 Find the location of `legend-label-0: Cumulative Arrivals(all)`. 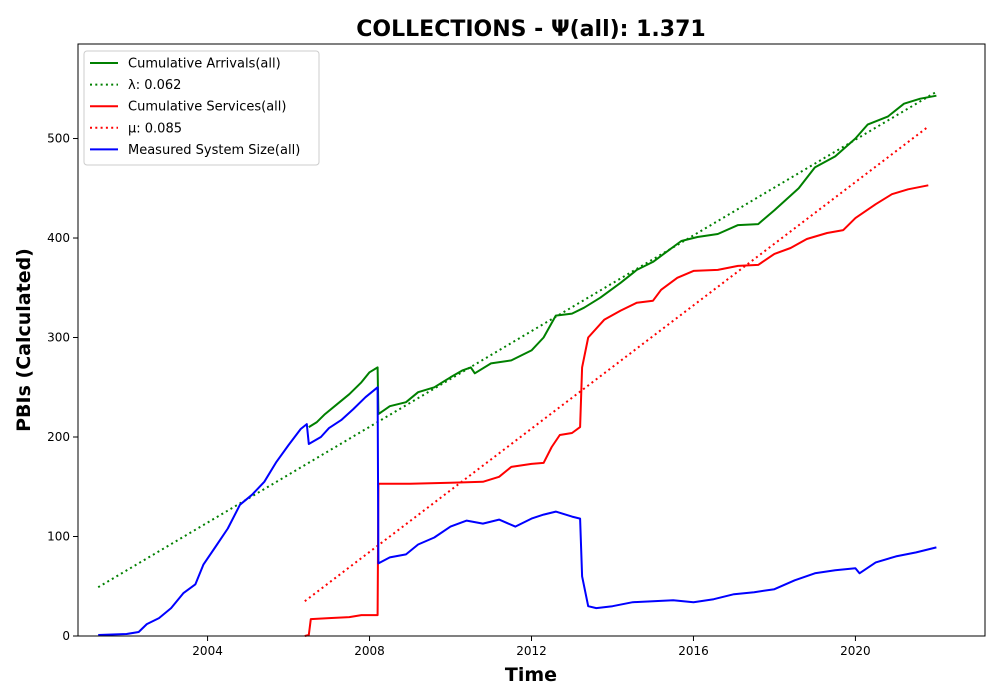

legend-label-0: Cumulative Arrivals(all) is located at coordinates (204, 64).